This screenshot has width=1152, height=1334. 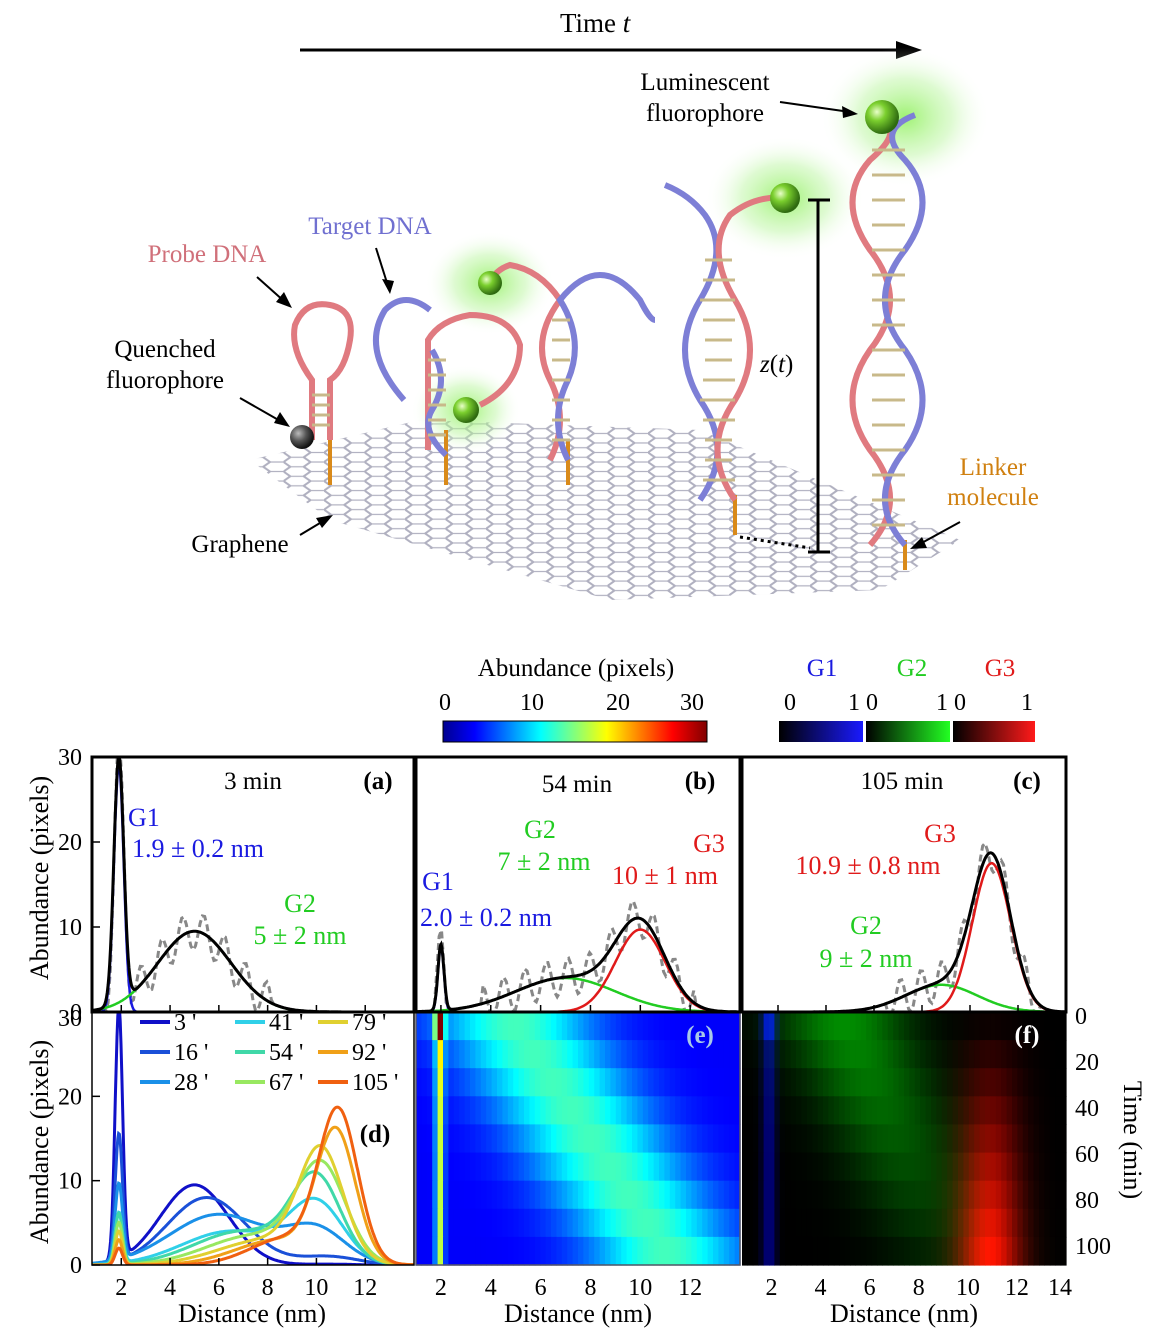 What do you see at coordinates (1087, 1155) in the screenshot?
I see `time-tick-label: 60` at bounding box center [1087, 1155].